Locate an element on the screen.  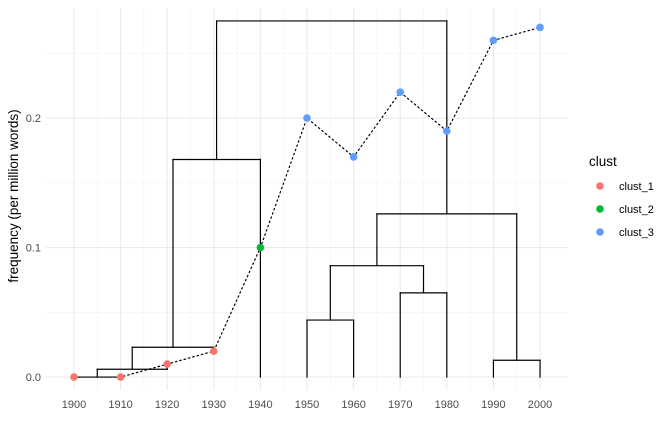
y-tick-label: 0.1 is located at coordinates (33, 249).